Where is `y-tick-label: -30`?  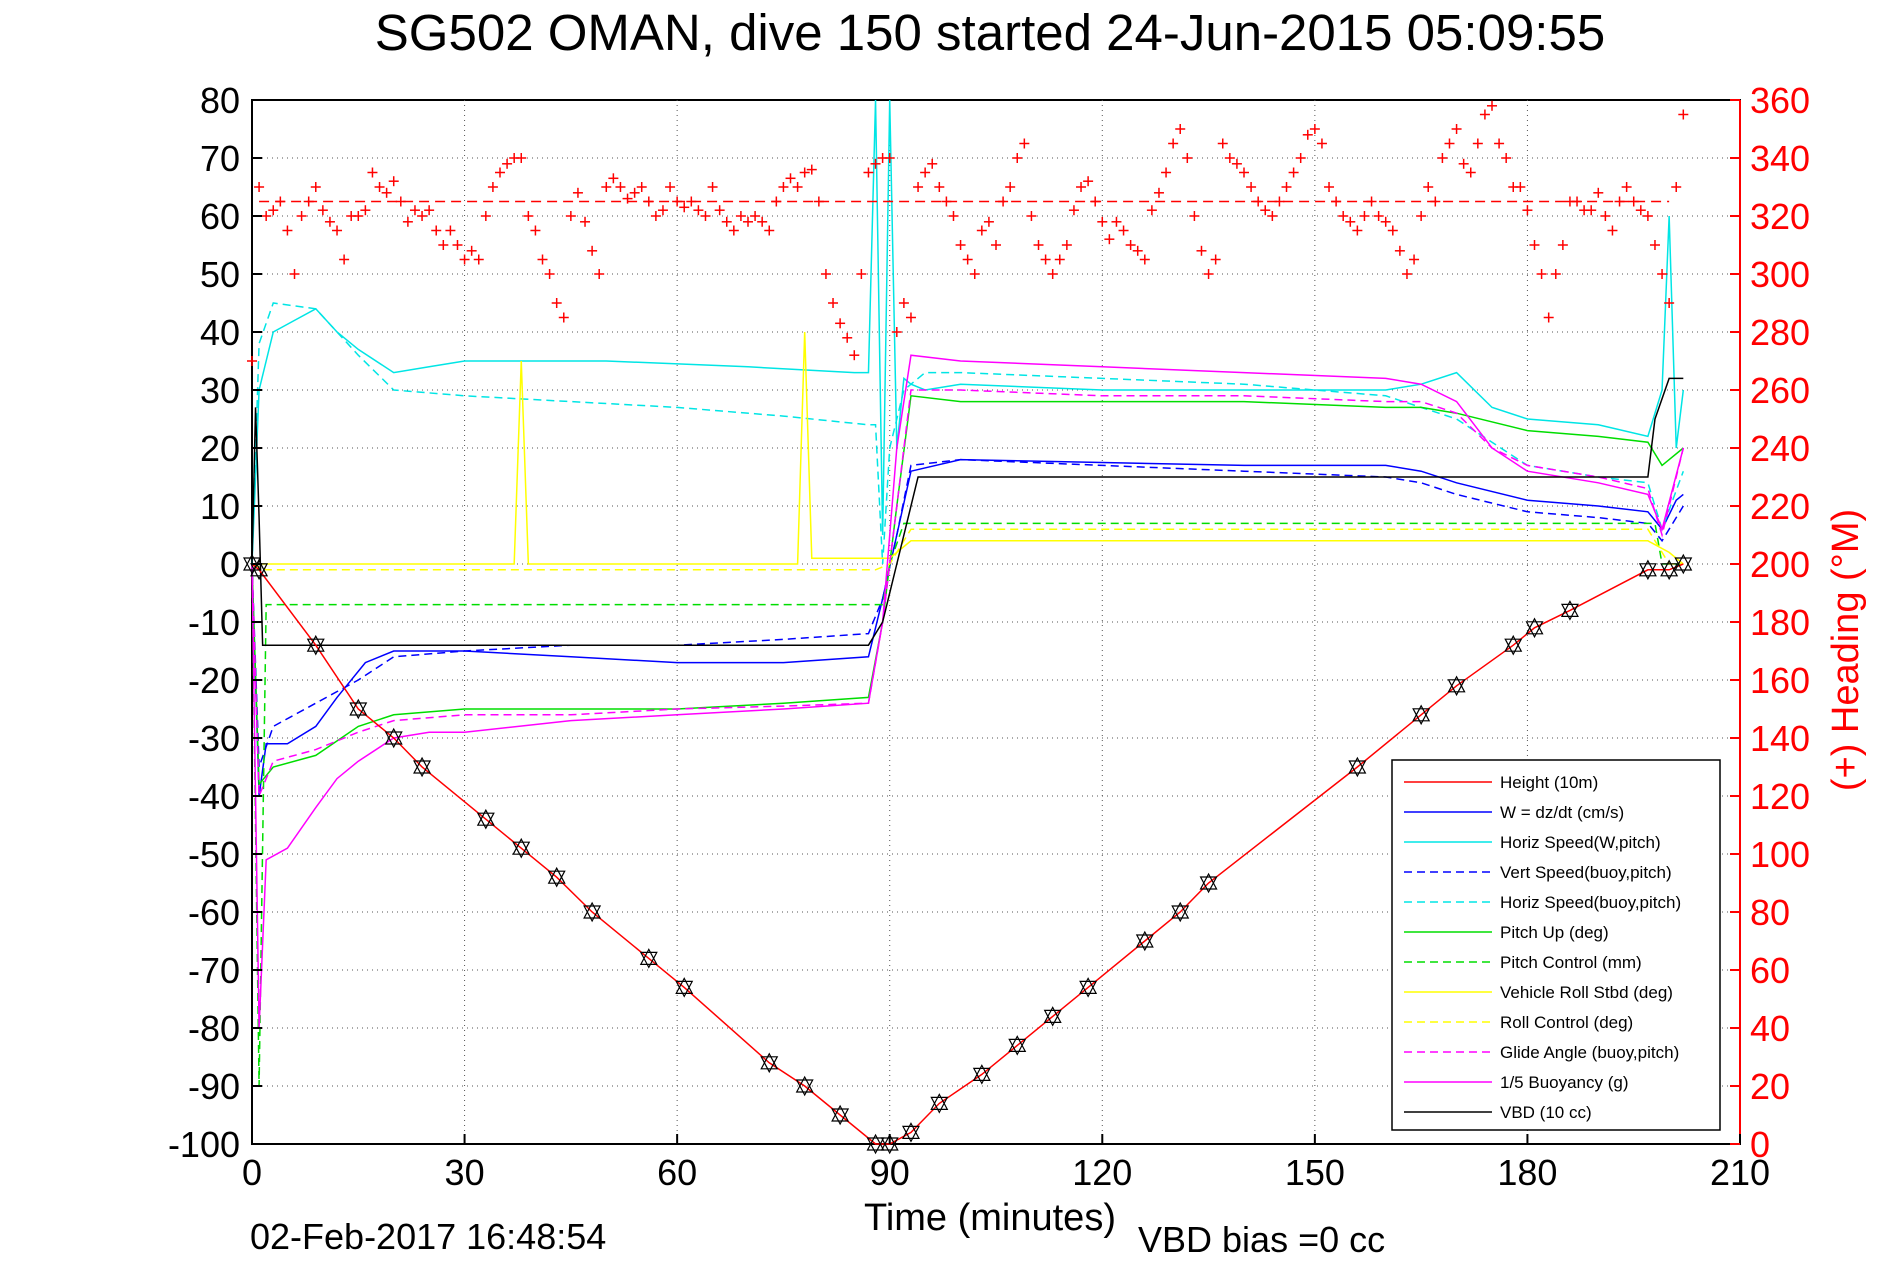
y-tick-label: -30 is located at coordinates (214, 738).